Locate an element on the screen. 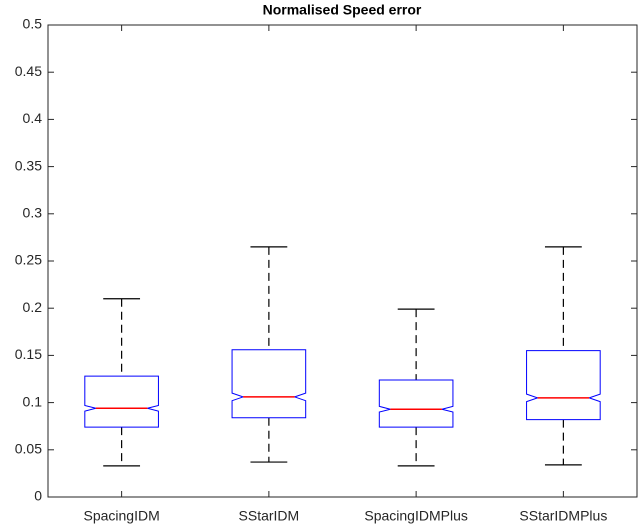  y-tick-label: 0.5 is located at coordinates (33, 24).